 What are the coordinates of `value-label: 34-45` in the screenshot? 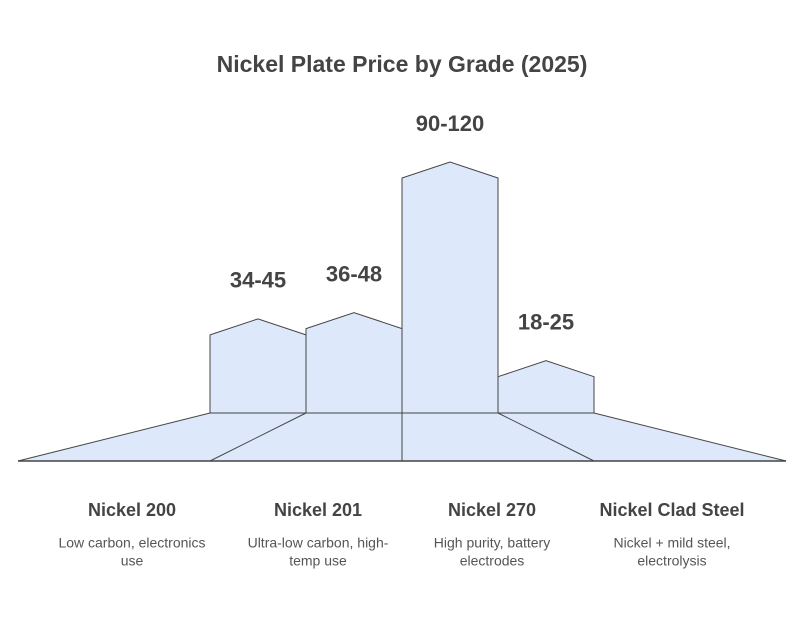 It's located at (258, 280).